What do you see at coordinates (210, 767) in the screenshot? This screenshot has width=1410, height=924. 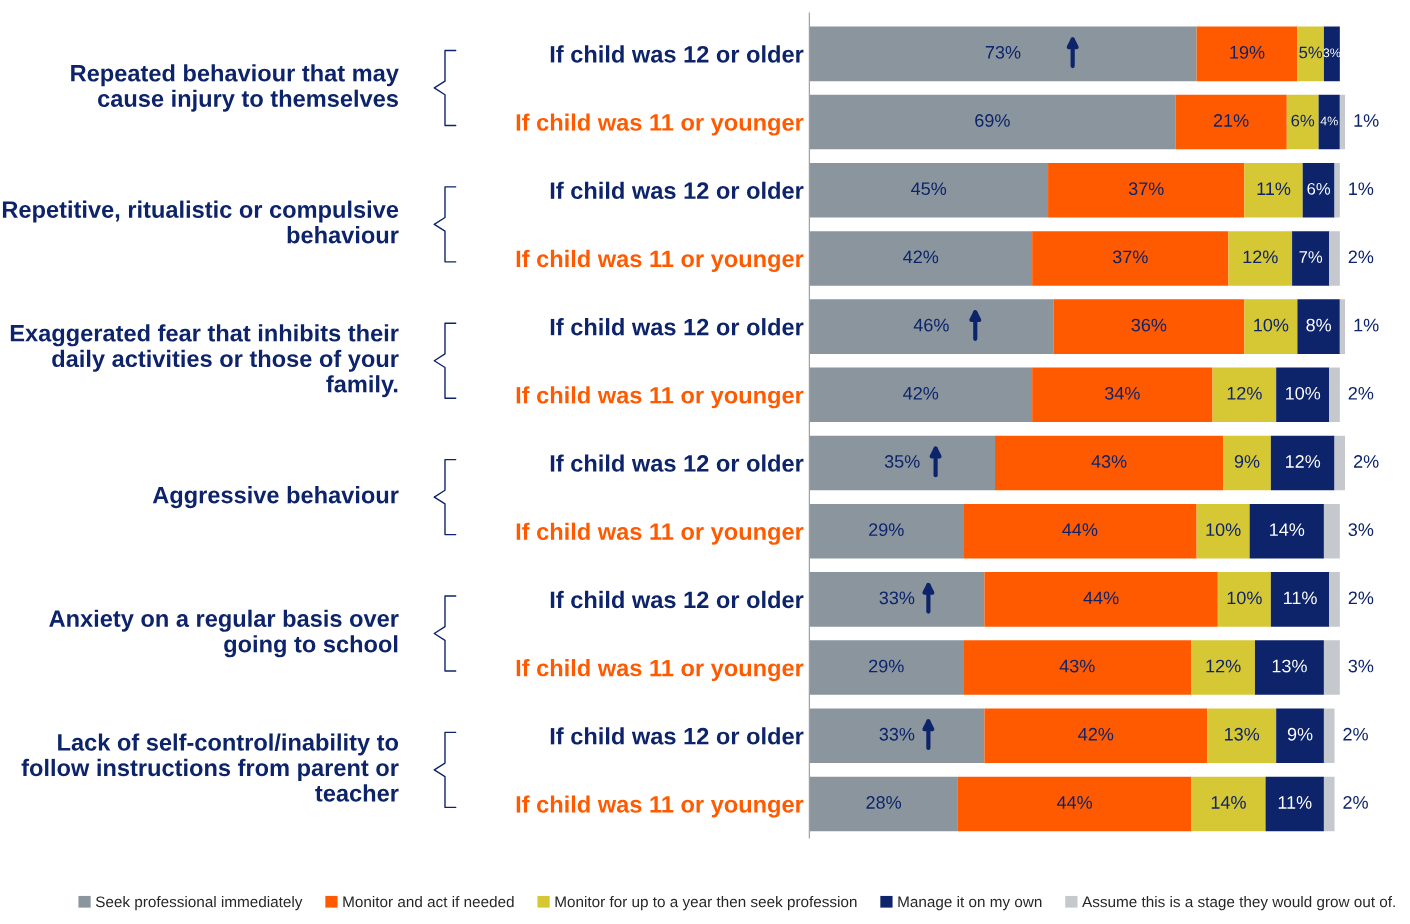 I see `text: Lack of self-control/inability to follow instructions from parent or teacher` at bounding box center [210, 767].